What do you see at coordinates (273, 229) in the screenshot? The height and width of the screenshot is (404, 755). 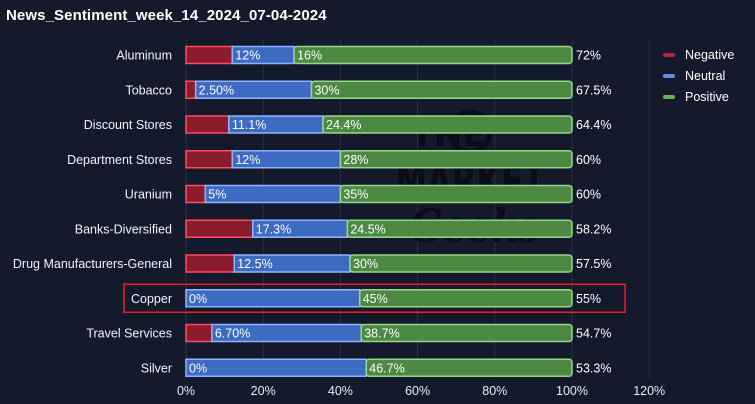 I see `bar-data-label: 17.3%` at bounding box center [273, 229].